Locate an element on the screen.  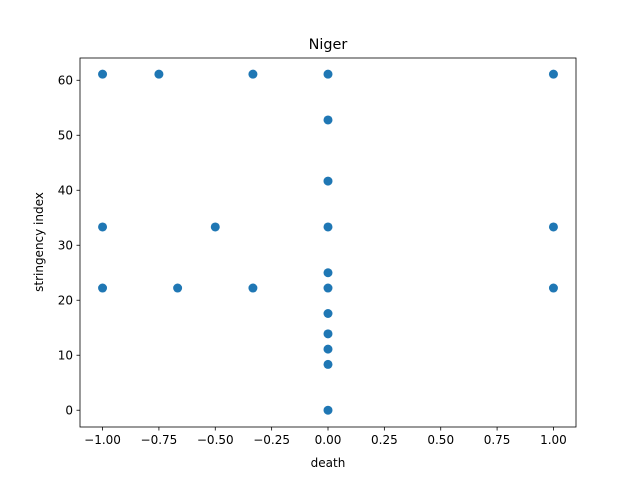
x-axis-label: death is located at coordinates (328, 463).